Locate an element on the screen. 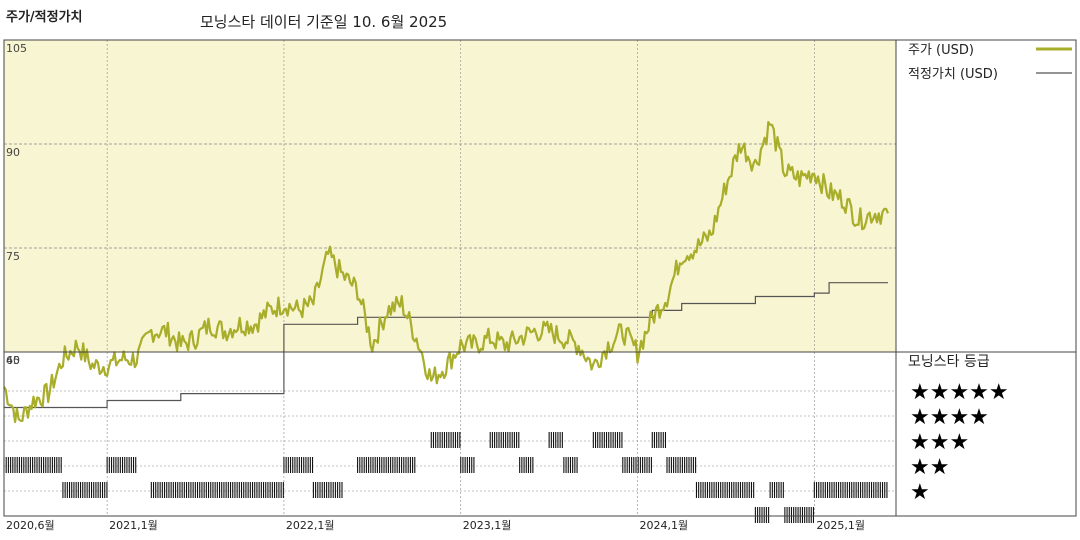  x-tick-label: 2024,1월 is located at coordinates (664, 525).